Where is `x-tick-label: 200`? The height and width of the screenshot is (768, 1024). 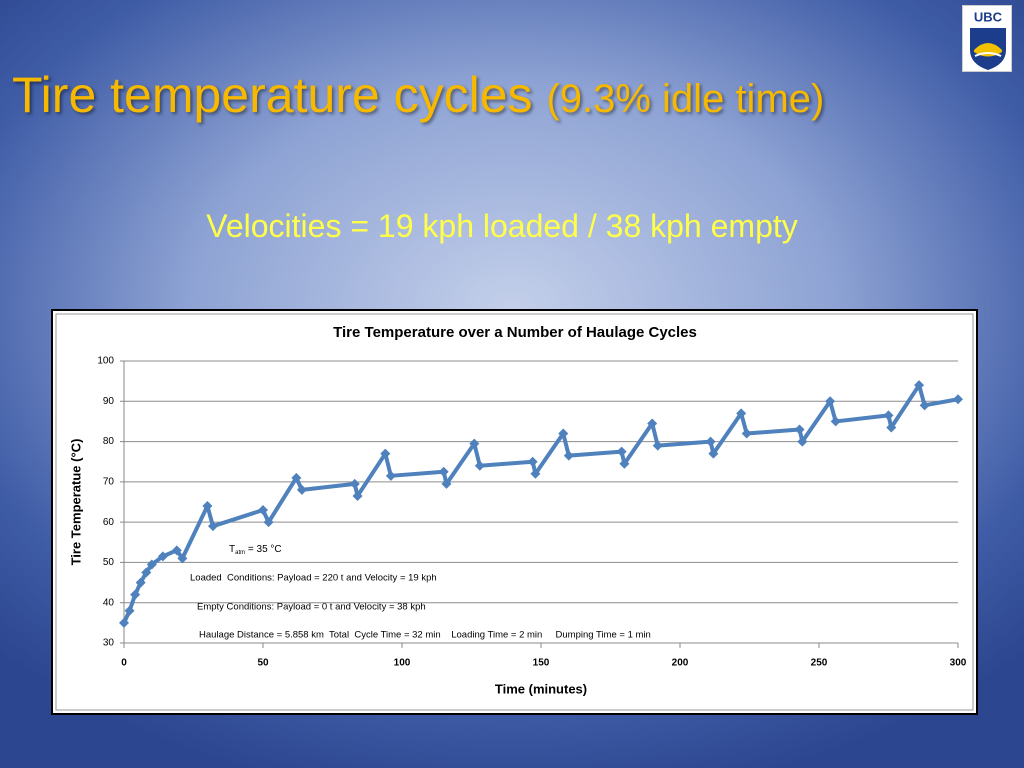 x-tick-label: 200 is located at coordinates (680, 663).